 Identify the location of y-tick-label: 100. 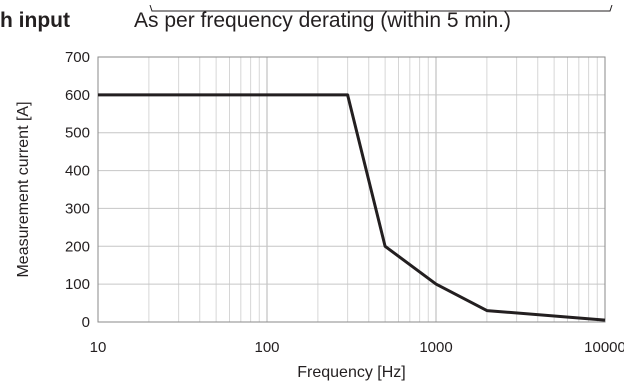
(77, 284).